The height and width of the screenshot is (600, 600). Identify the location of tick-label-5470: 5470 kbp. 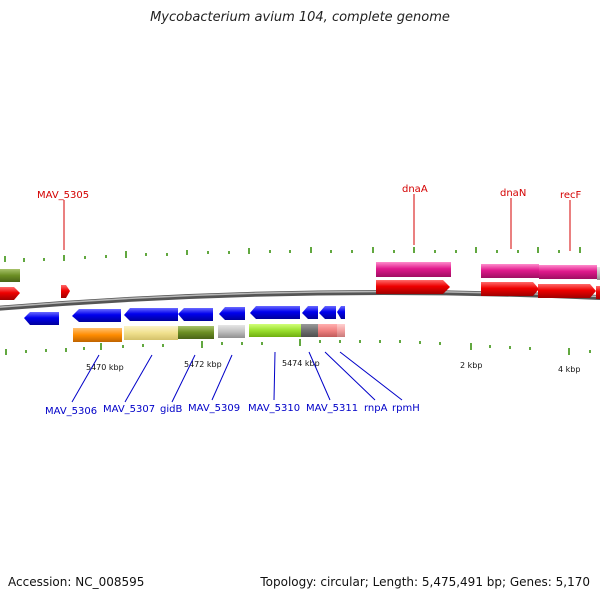
(105, 367).